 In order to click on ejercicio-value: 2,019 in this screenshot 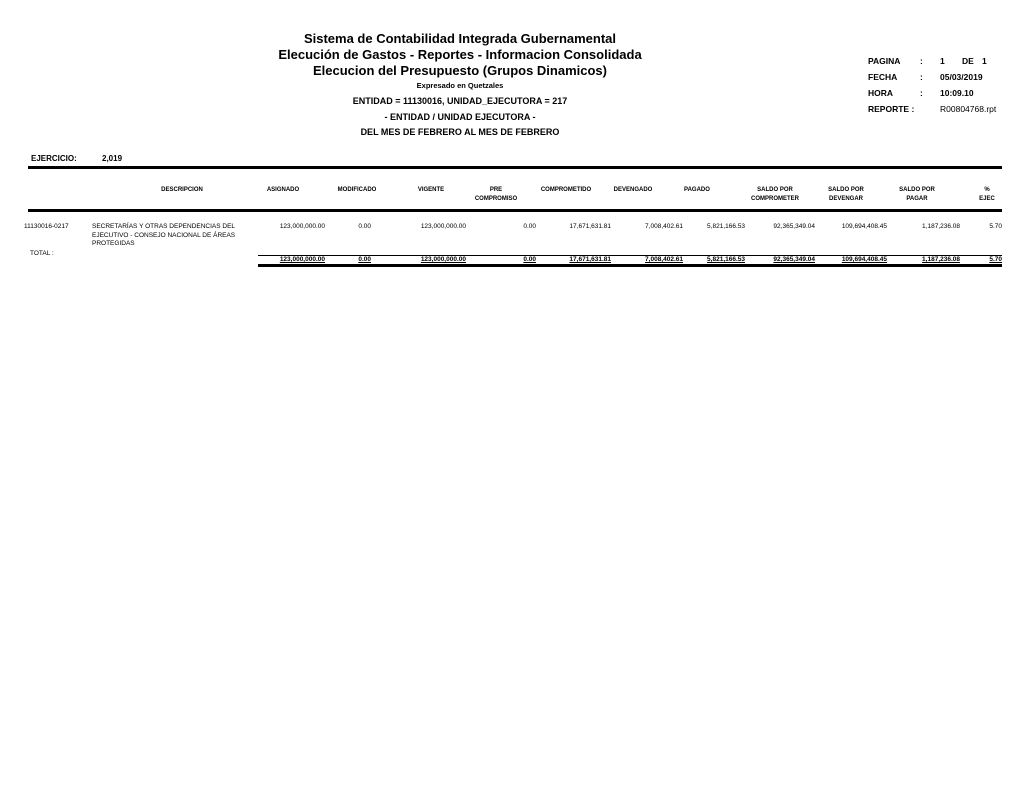, I will do `click(112, 158)`.